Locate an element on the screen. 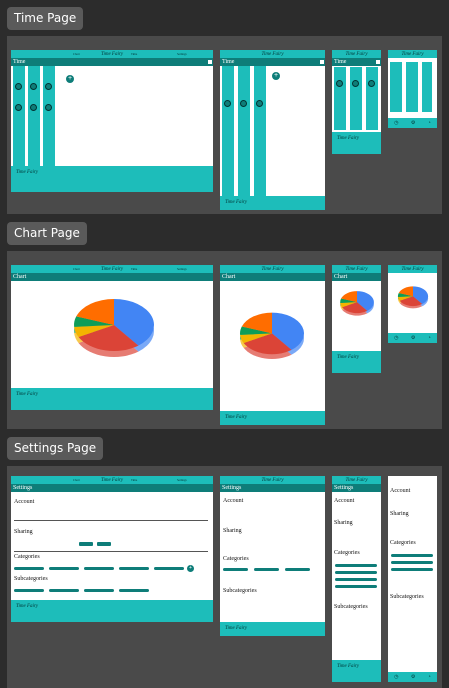  divider is located at coordinates (111, 520).